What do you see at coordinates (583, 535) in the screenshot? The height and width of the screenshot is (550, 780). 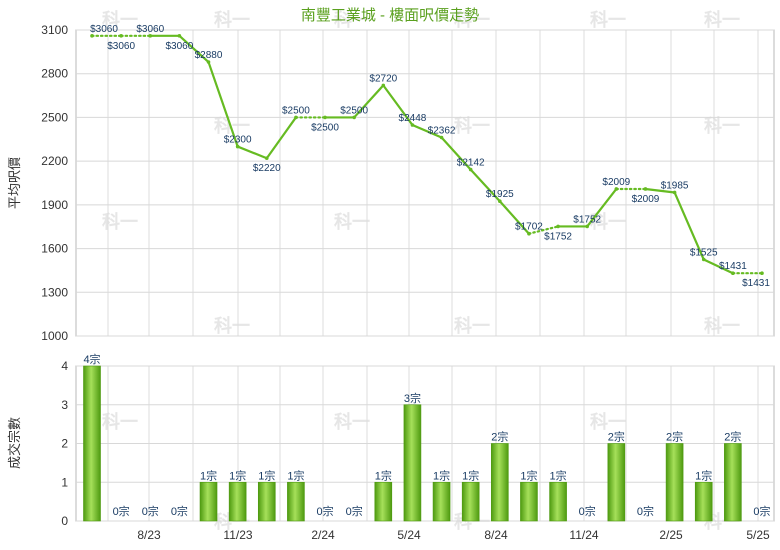 I see `x-tick-label: 11/24` at bounding box center [583, 535].